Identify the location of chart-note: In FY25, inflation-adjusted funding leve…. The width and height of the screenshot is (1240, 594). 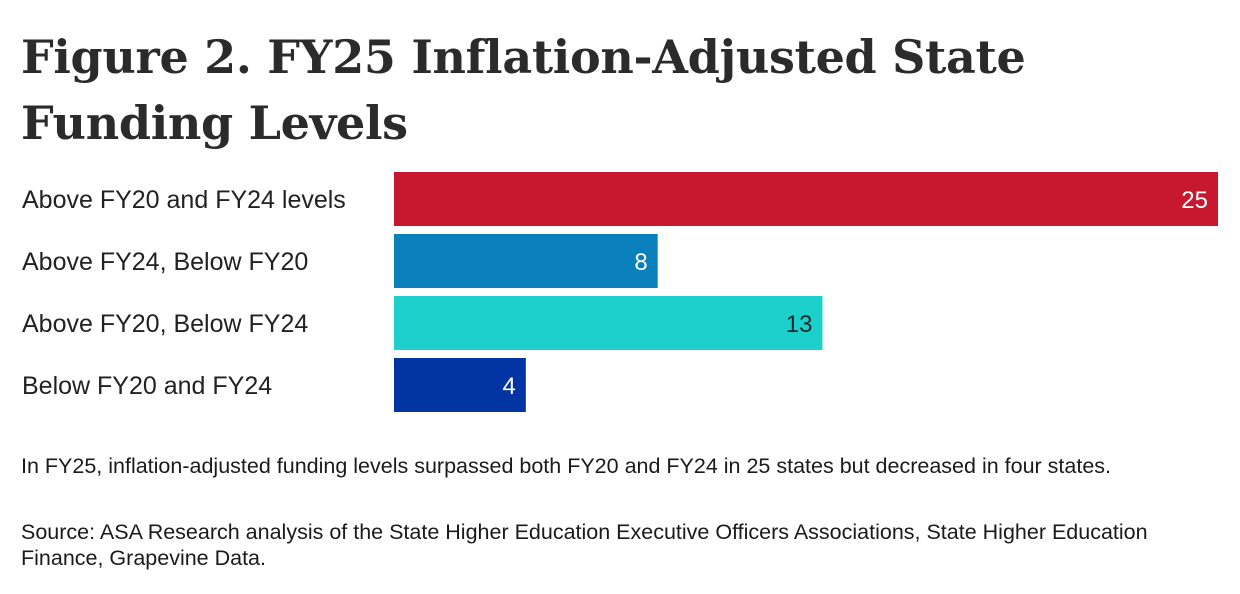
(566, 466).